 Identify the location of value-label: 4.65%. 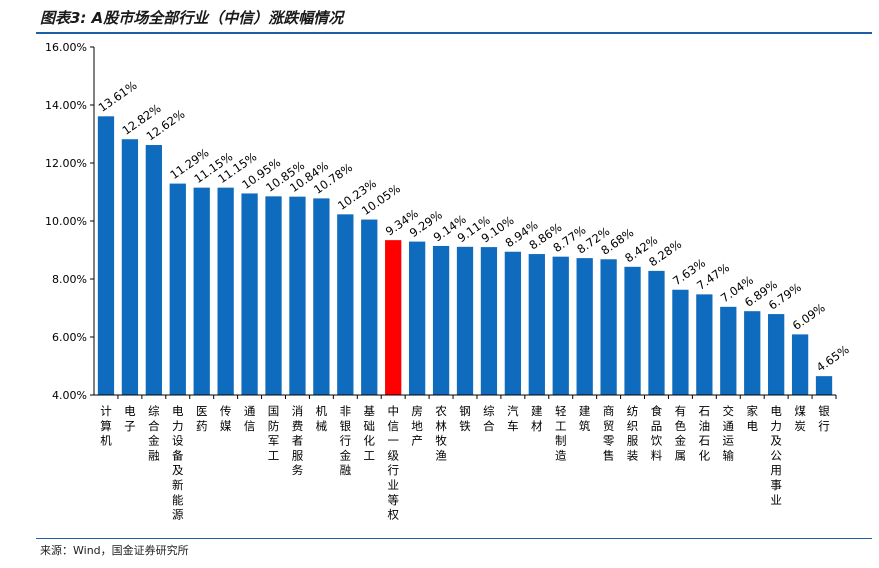
(833, 358).